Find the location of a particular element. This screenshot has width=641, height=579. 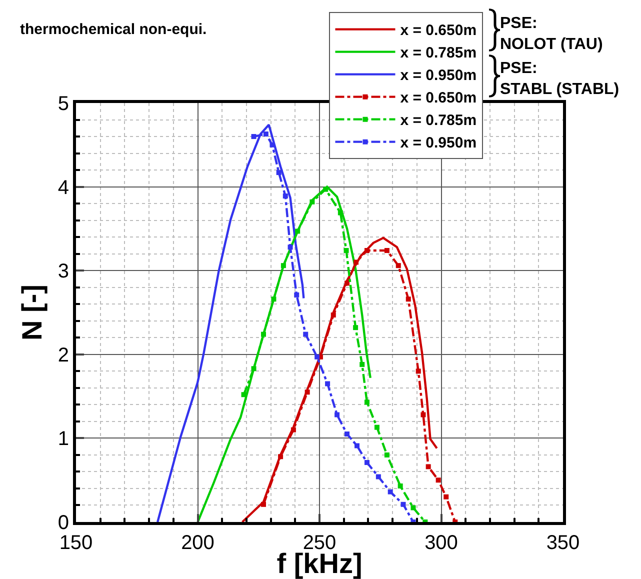

y-tick-label: 1 is located at coordinates (63, 439).